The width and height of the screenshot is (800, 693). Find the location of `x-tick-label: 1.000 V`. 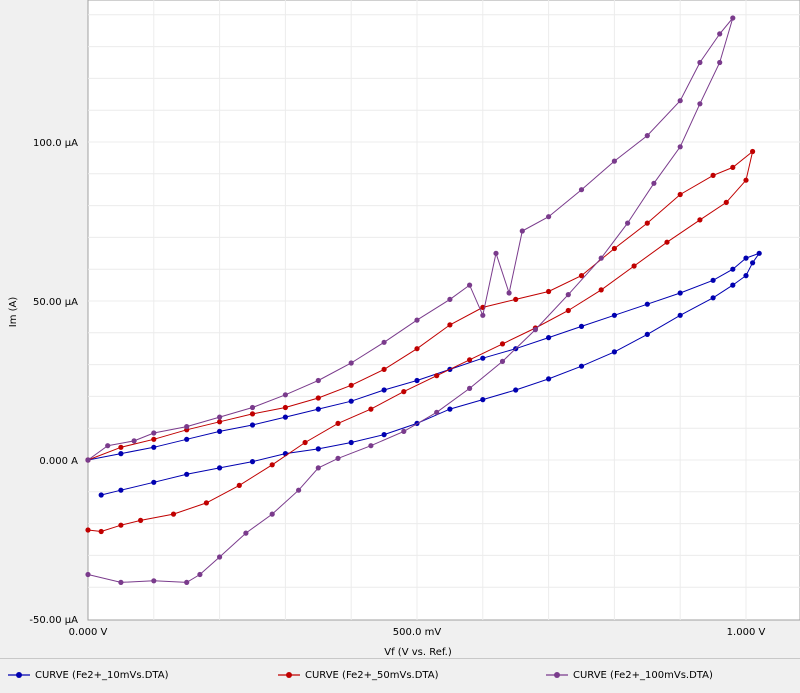

x-tick-label: 1.000 V is located at coordinates (746, 632).